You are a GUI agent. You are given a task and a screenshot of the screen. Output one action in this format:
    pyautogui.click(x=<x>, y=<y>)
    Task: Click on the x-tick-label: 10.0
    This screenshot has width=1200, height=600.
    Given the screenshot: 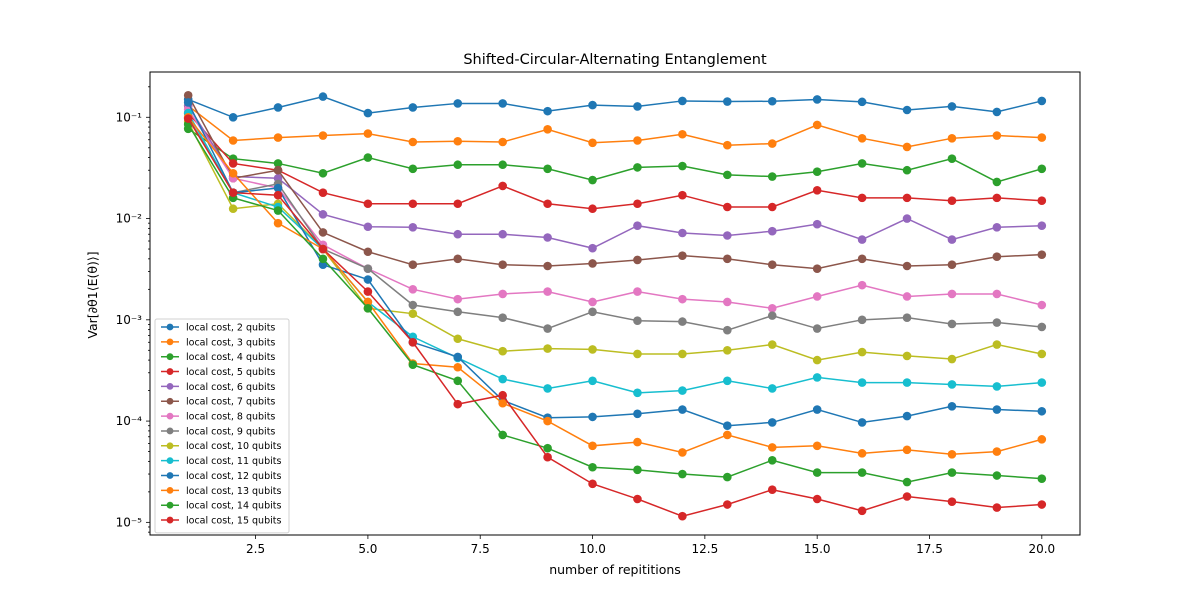 What is the action you would take?
    pyautogui.click(x=592, y=549)
    